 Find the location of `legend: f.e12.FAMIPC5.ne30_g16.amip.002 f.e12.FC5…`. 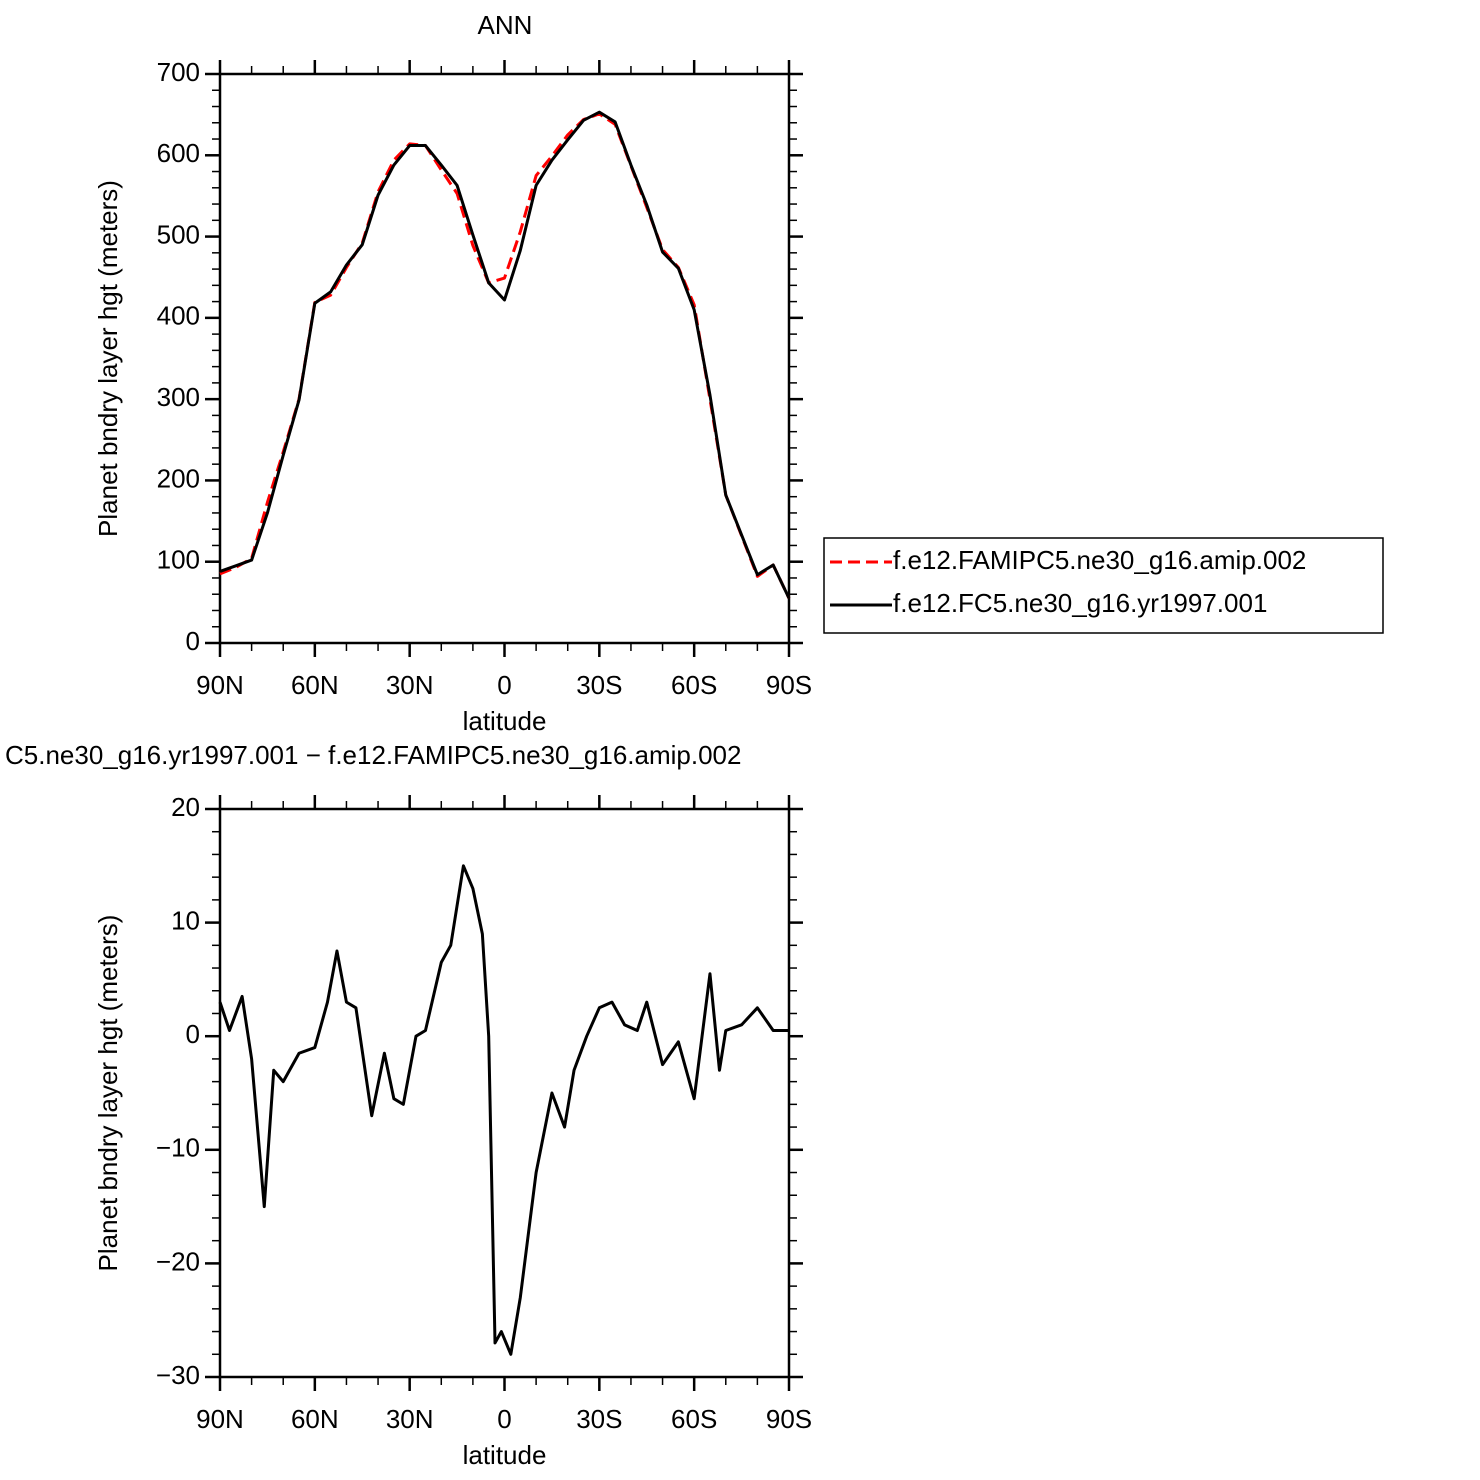

legend: f.e12.FAMIPC5.ne30_g16.amip.002 f.e12.FC5… is located at coordinates (1103, 585).